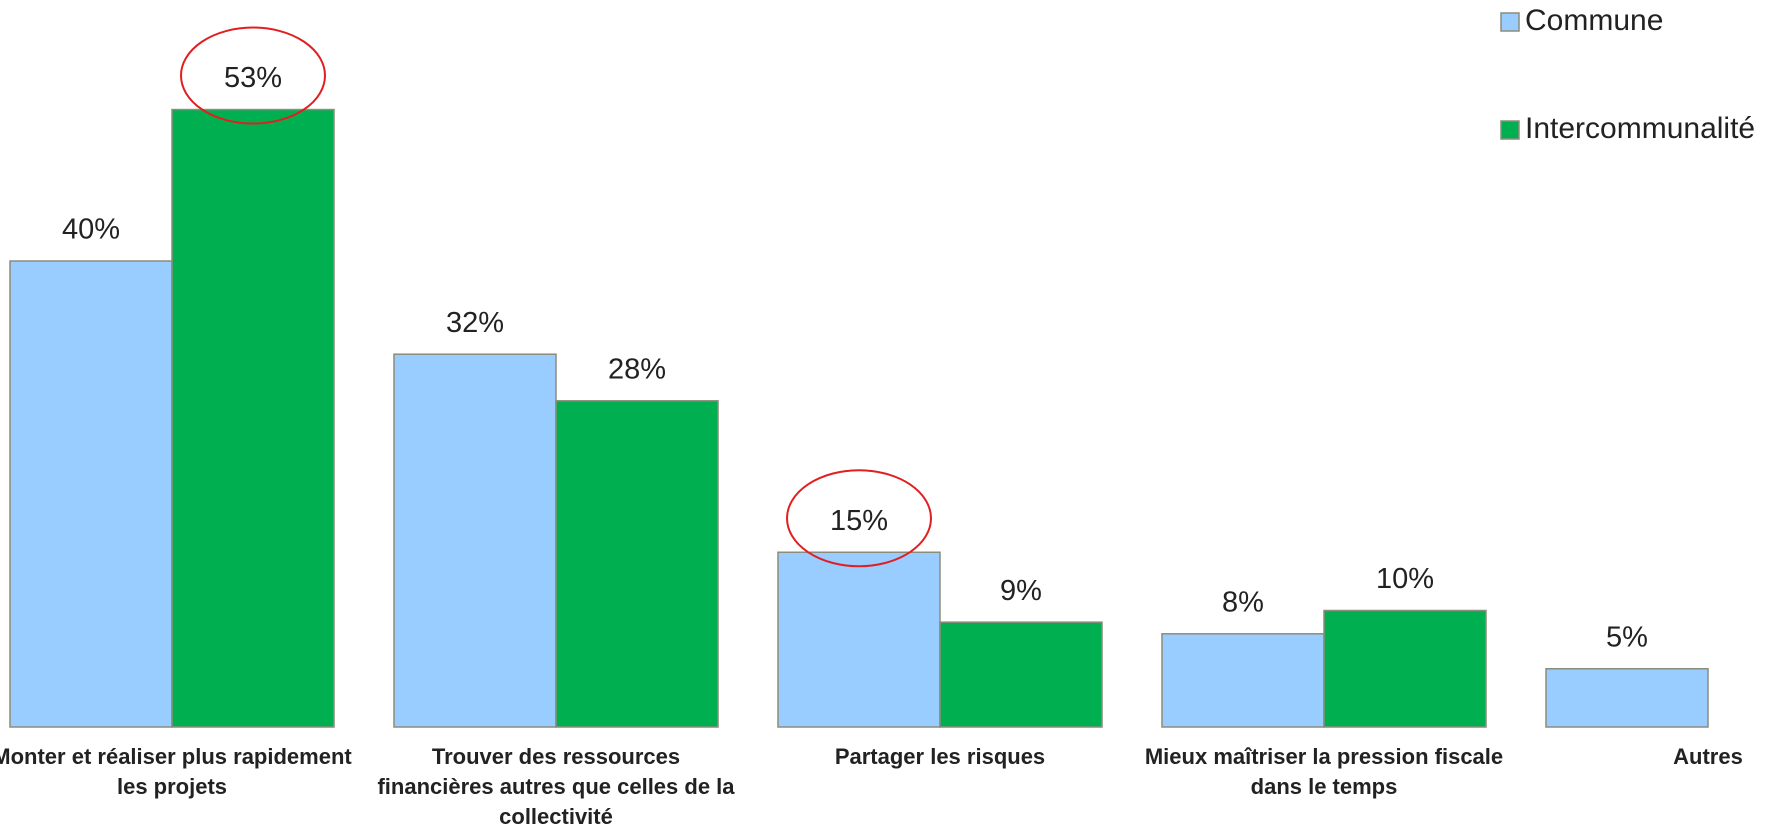 This screenshot has height=833, width=1785. What do you see at coordinates (940, 756) in the screenshot?
I see `x-tick-label: Partager les risques` at bounding box center [940, 756].